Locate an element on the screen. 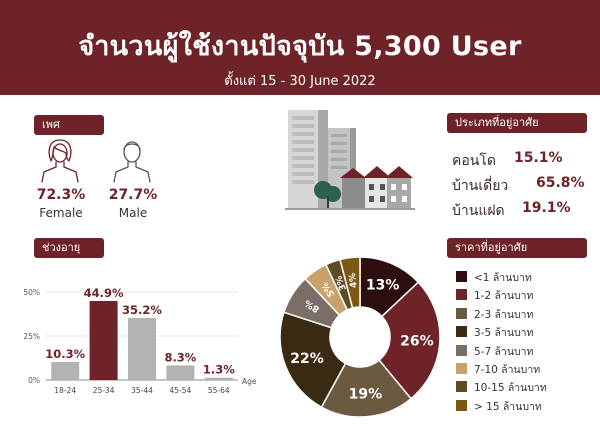 Image resolution: width=600 pixels, height=425 pixels. legend-label: 3-5 ล้านบาท is located at coordinates (504, 333).